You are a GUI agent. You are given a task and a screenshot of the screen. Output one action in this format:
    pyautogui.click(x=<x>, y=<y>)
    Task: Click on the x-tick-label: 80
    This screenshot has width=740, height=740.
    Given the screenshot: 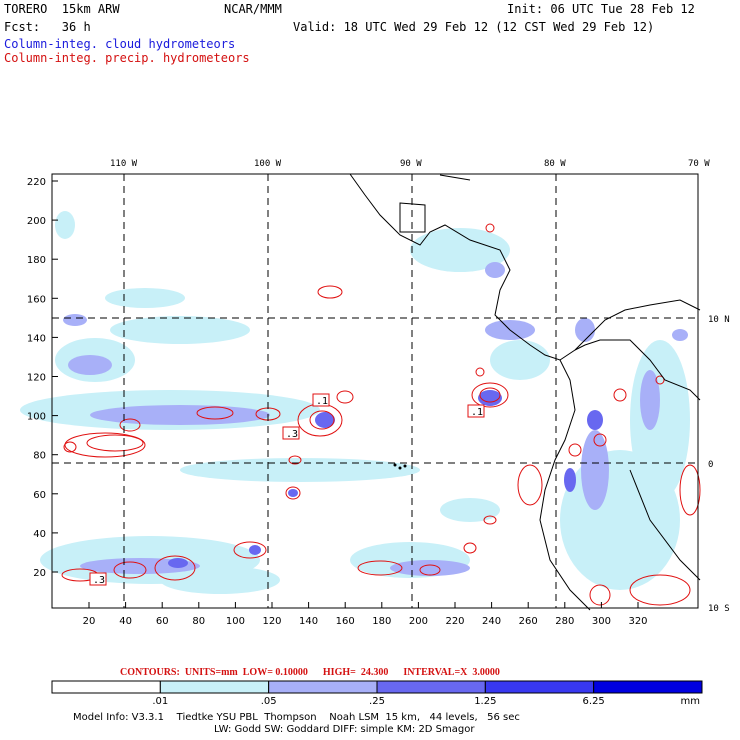 What is the action you would take?
    pyautogui.click(x=198, y=621)
    